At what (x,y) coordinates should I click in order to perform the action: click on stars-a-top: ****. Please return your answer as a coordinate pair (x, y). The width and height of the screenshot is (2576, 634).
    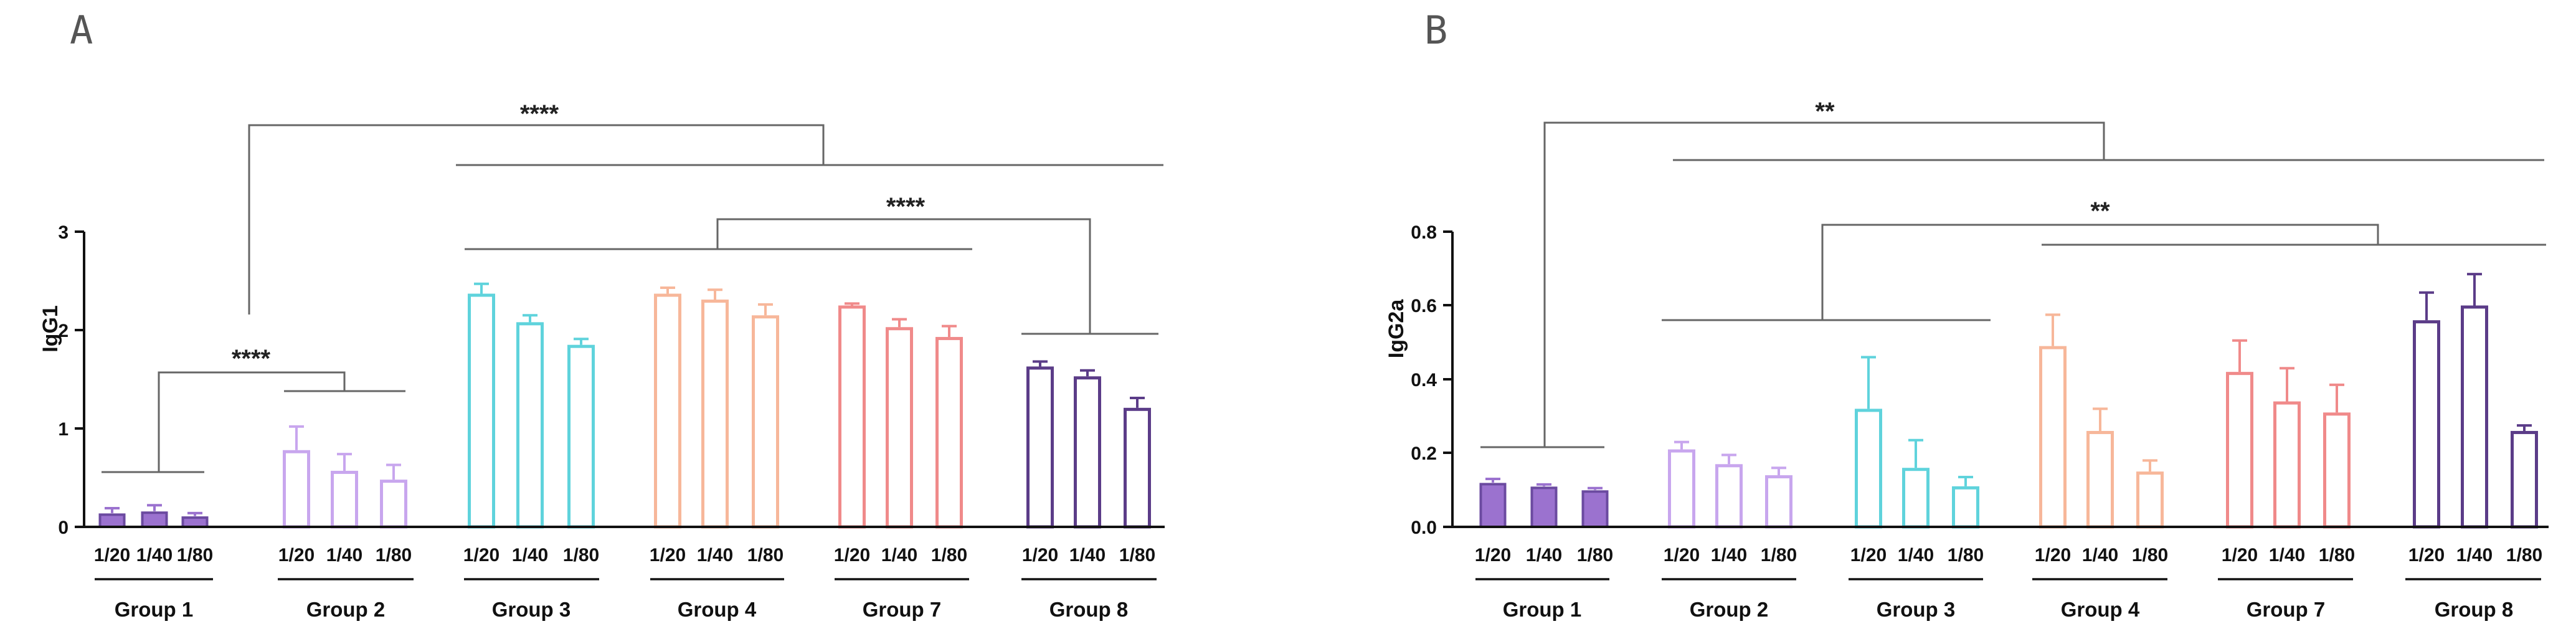
    Looking at the image, I should click on (539, 114).